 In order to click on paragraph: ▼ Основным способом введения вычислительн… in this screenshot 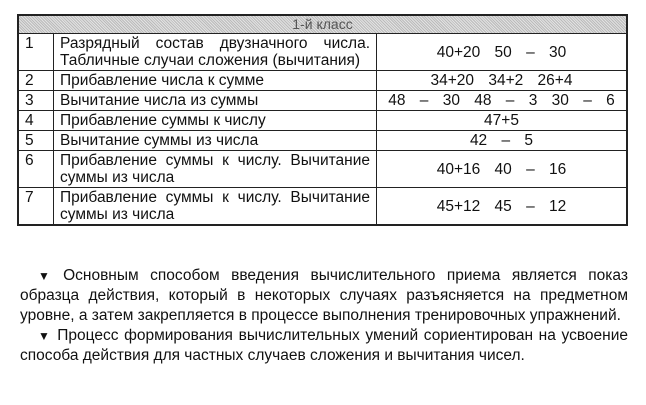, I will do `click(324, 295)`.